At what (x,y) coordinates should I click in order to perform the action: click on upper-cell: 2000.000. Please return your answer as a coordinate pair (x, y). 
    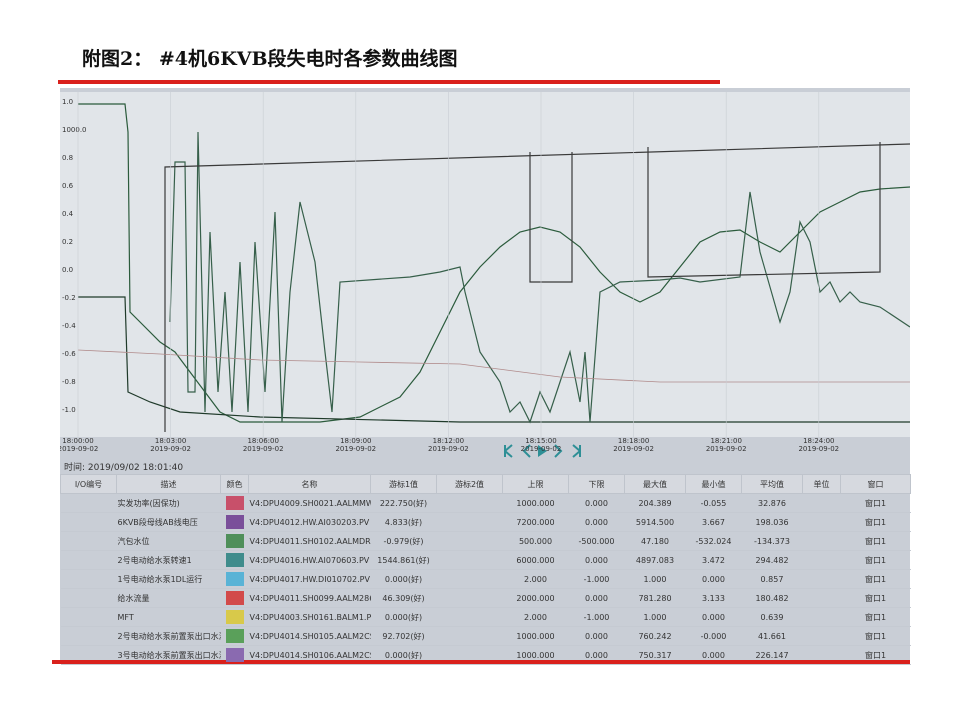
    Looking at the image, I should click on (535, 598).